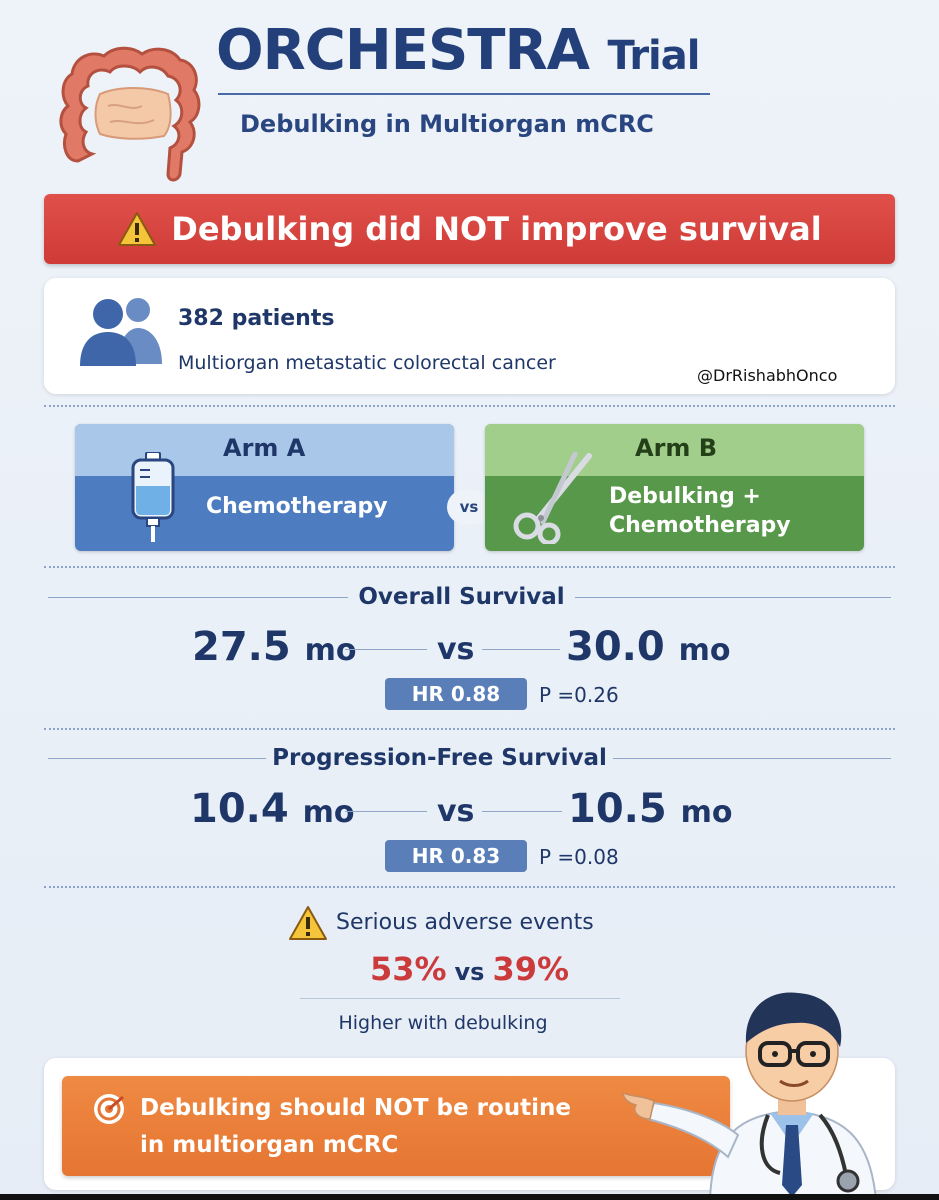 The width and height of the screenshot is (939, 1200). I want to click on pfs-a-number: 10.4, so click(239, 809).